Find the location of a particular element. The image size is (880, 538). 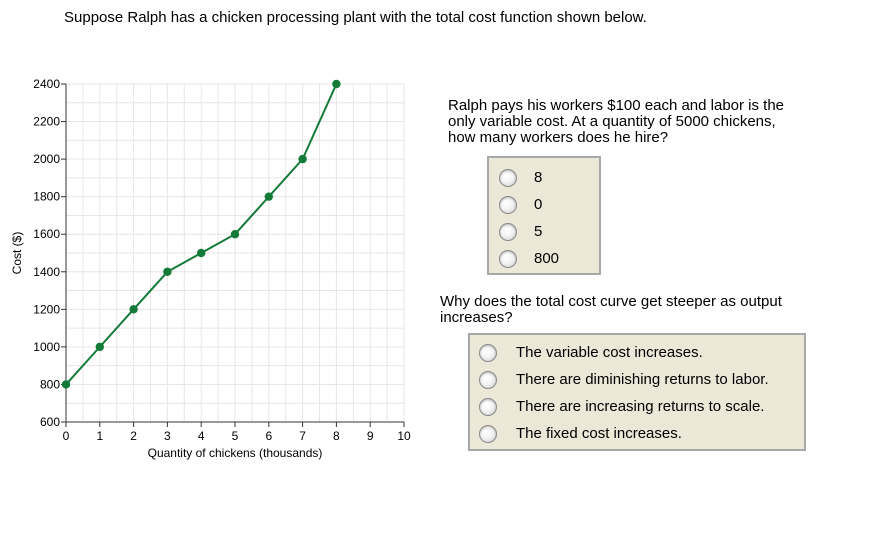

option-label: 0 is located at coordinates (538, 204).